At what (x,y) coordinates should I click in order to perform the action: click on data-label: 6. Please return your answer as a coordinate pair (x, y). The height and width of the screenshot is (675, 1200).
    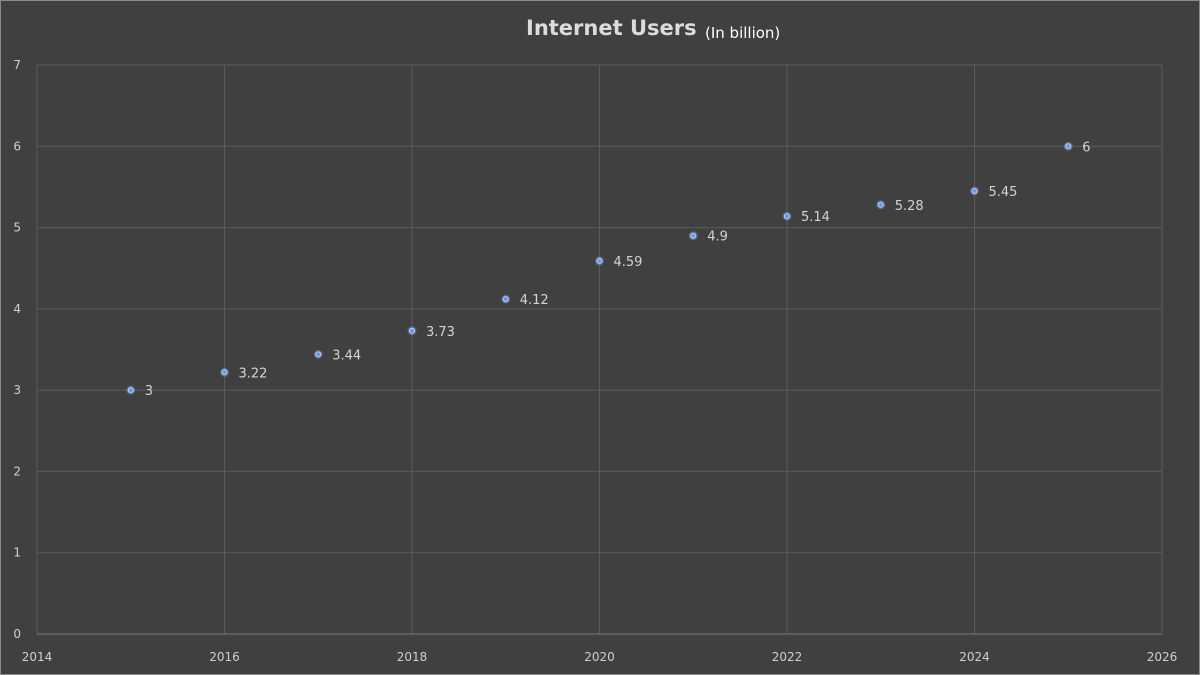
    Looking at the image, I should click on (1086, 147).